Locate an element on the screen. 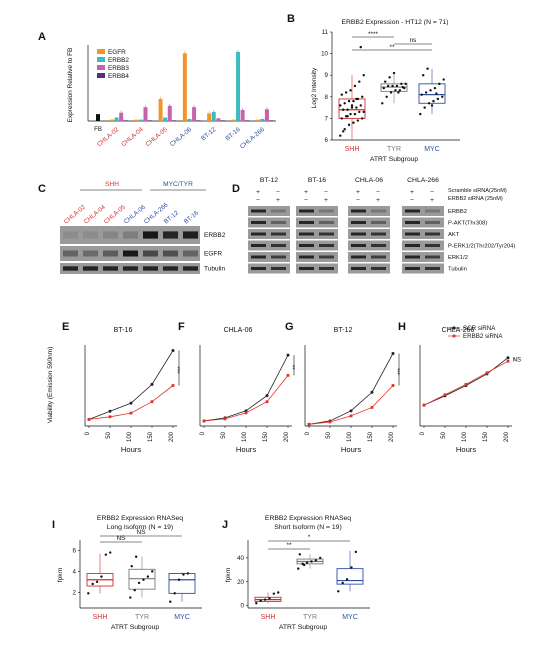  y-tick-label: 7 is located at coordinates (327, 118).